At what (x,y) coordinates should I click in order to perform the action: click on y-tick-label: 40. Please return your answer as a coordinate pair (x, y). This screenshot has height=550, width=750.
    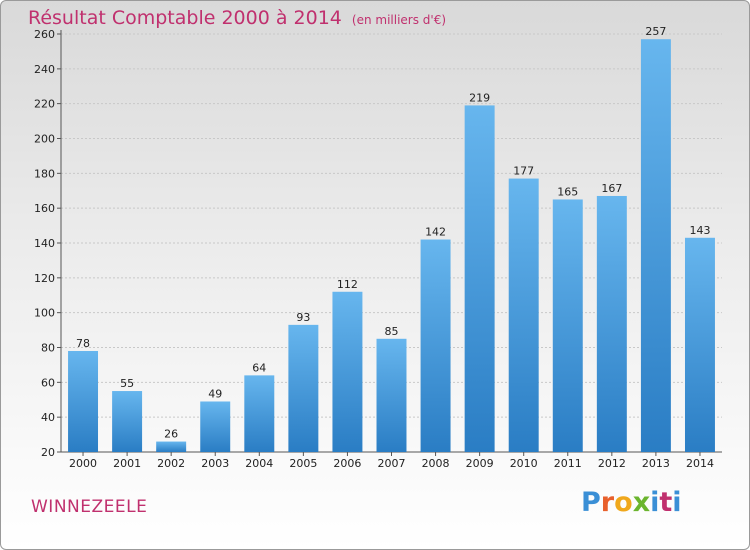
    Looking at the image, I should click on (48, 417).